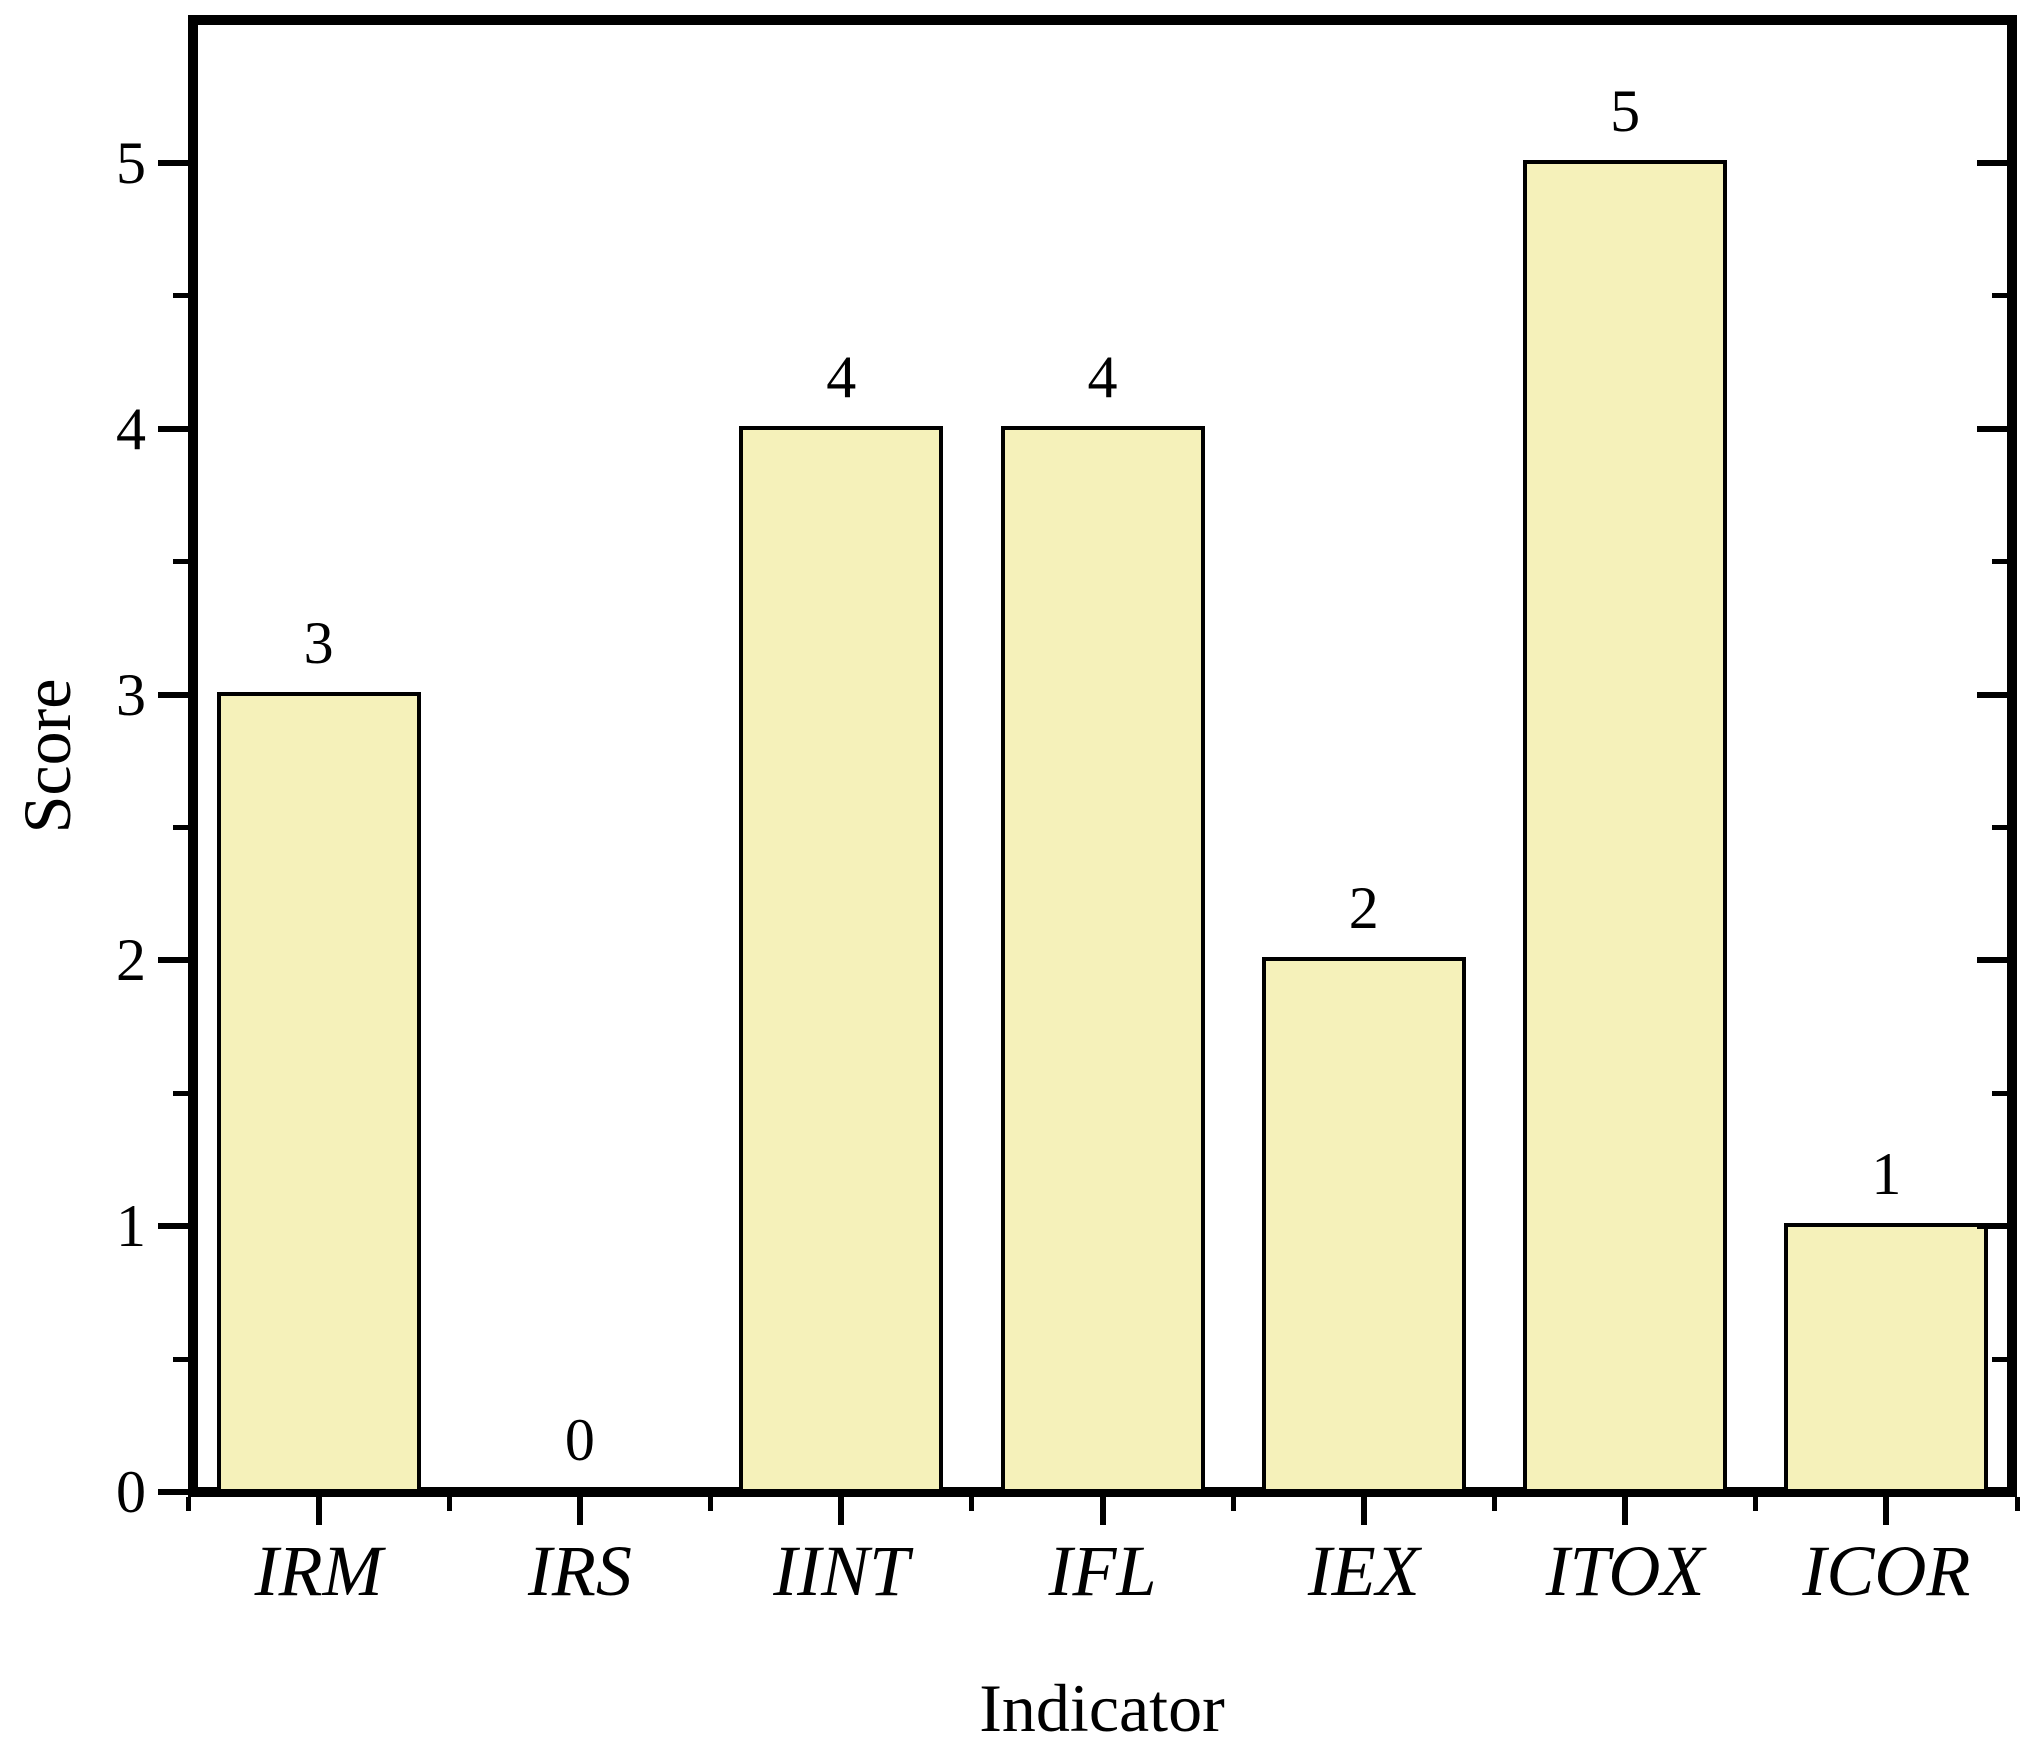 Image resolution: width=2043 pixels, height=1762 pixels. What do you see at coordinates (841, 376) in the screenshot?
I see `bar-value-label-IINT: 4` at bounding box center [841, 376].